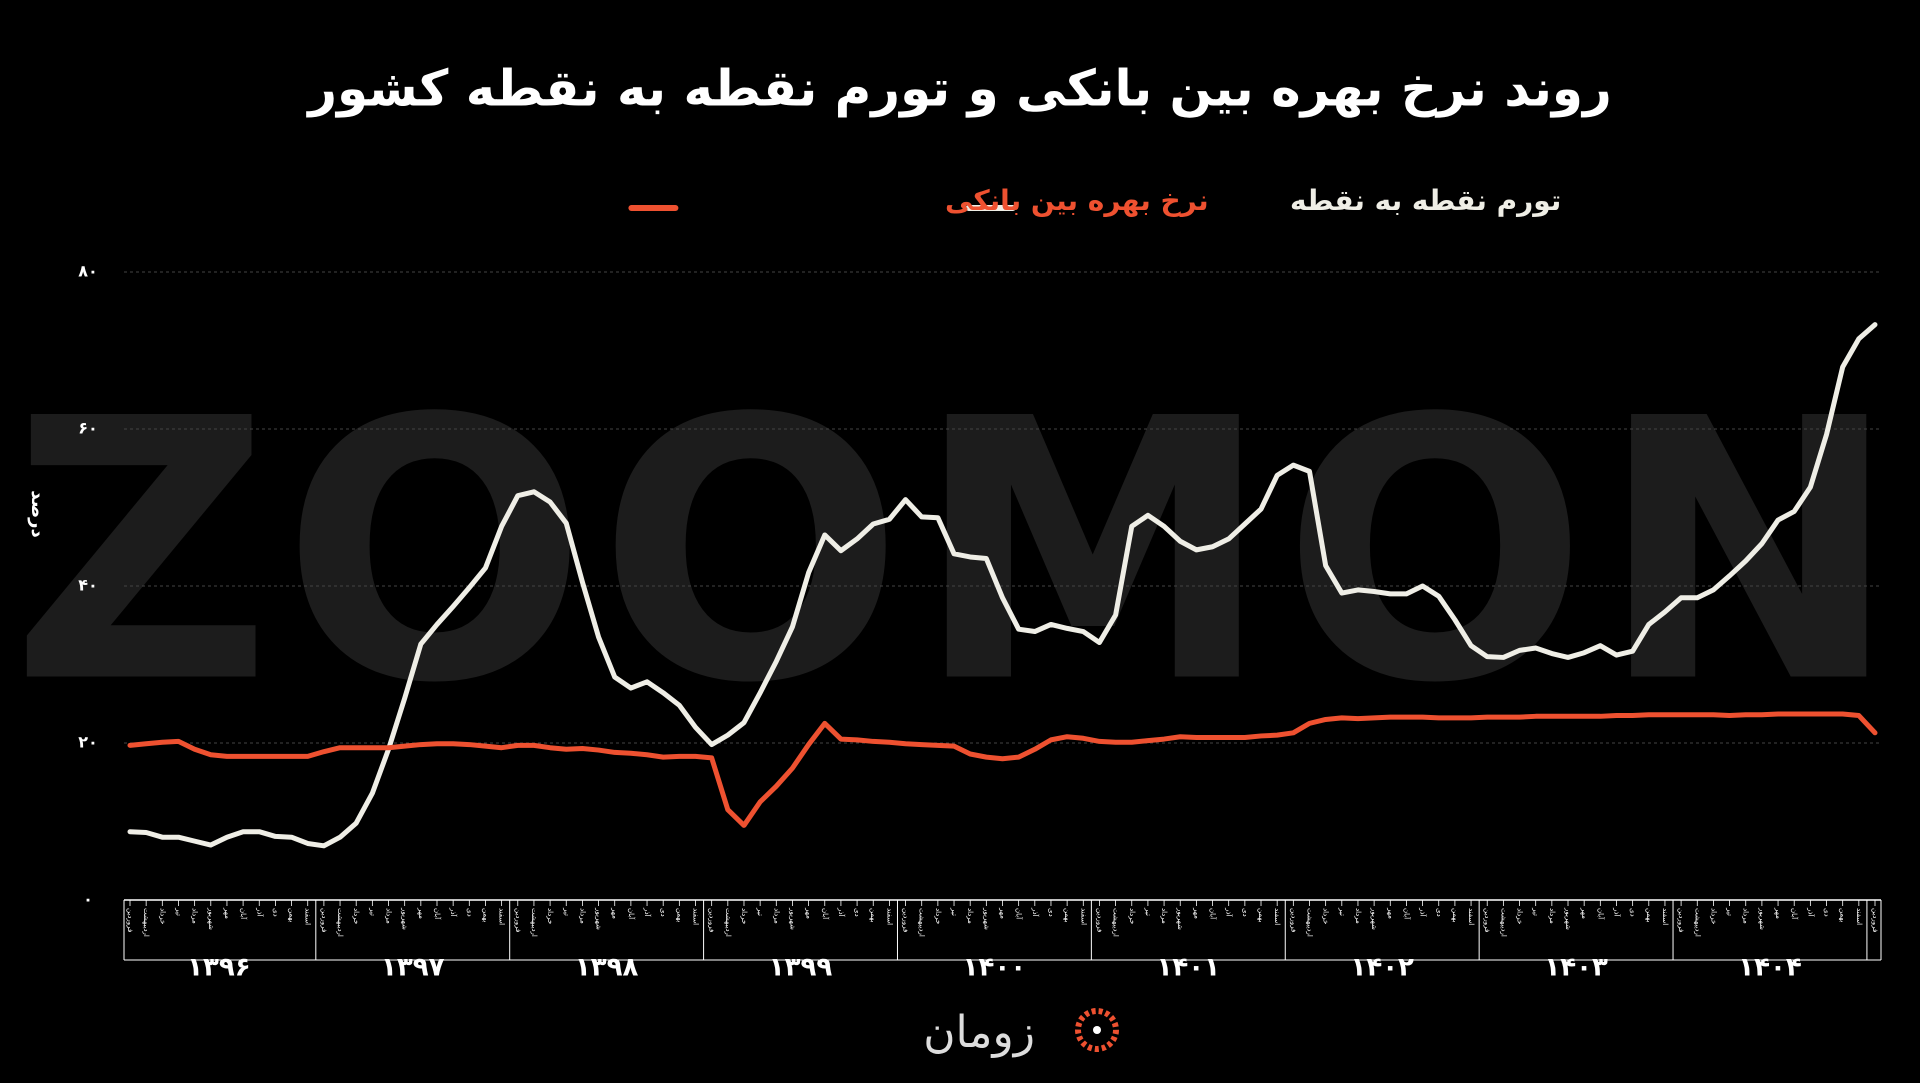  What do you see at coordinates (1769, 968) in the screenshot?
I see `year-label: ۱۴۰۴` at bounding box center [1769, 968].